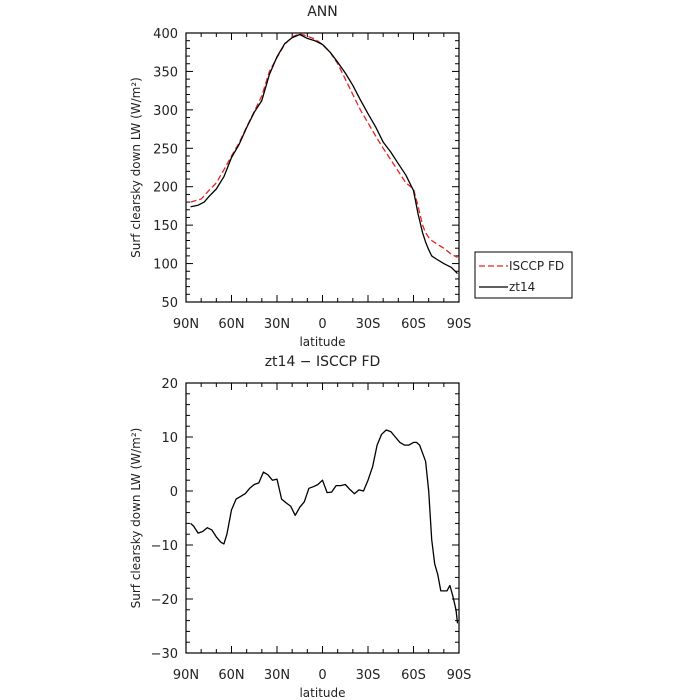 Image resolution: width=700 pixels, height=700 pixels. Describe the element at coordinates (169, 303) in the screenshot. I see `y-tick-label: 50` at that location.